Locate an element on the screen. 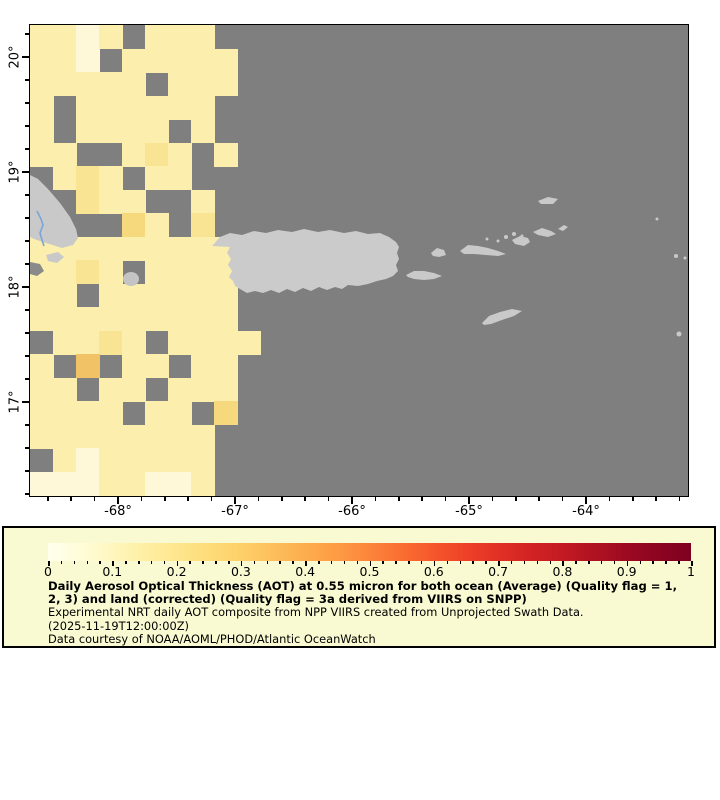 The width and height of the screenshot is (720, 800). legend-text-line-4: (2025-11-19T12:00:00Z) is located at coordinates (119, 625).